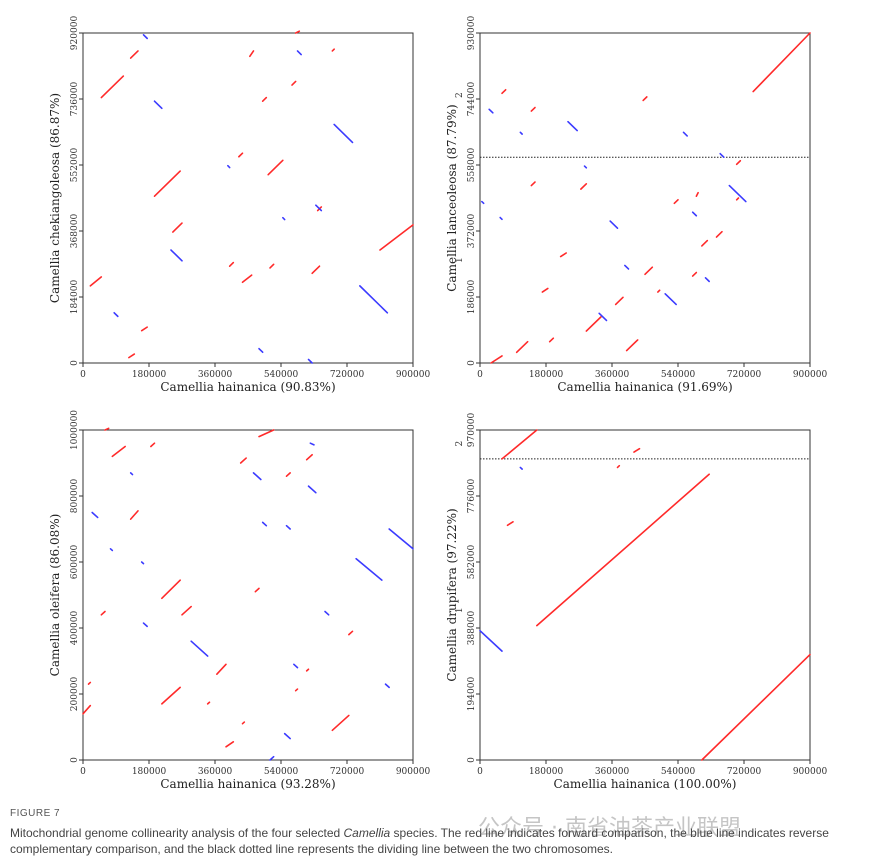 The height and width of the screenshot is (863, 869). I want to click on x-axis-label: Camellia hainanica (100.00%), so click(645, 784).